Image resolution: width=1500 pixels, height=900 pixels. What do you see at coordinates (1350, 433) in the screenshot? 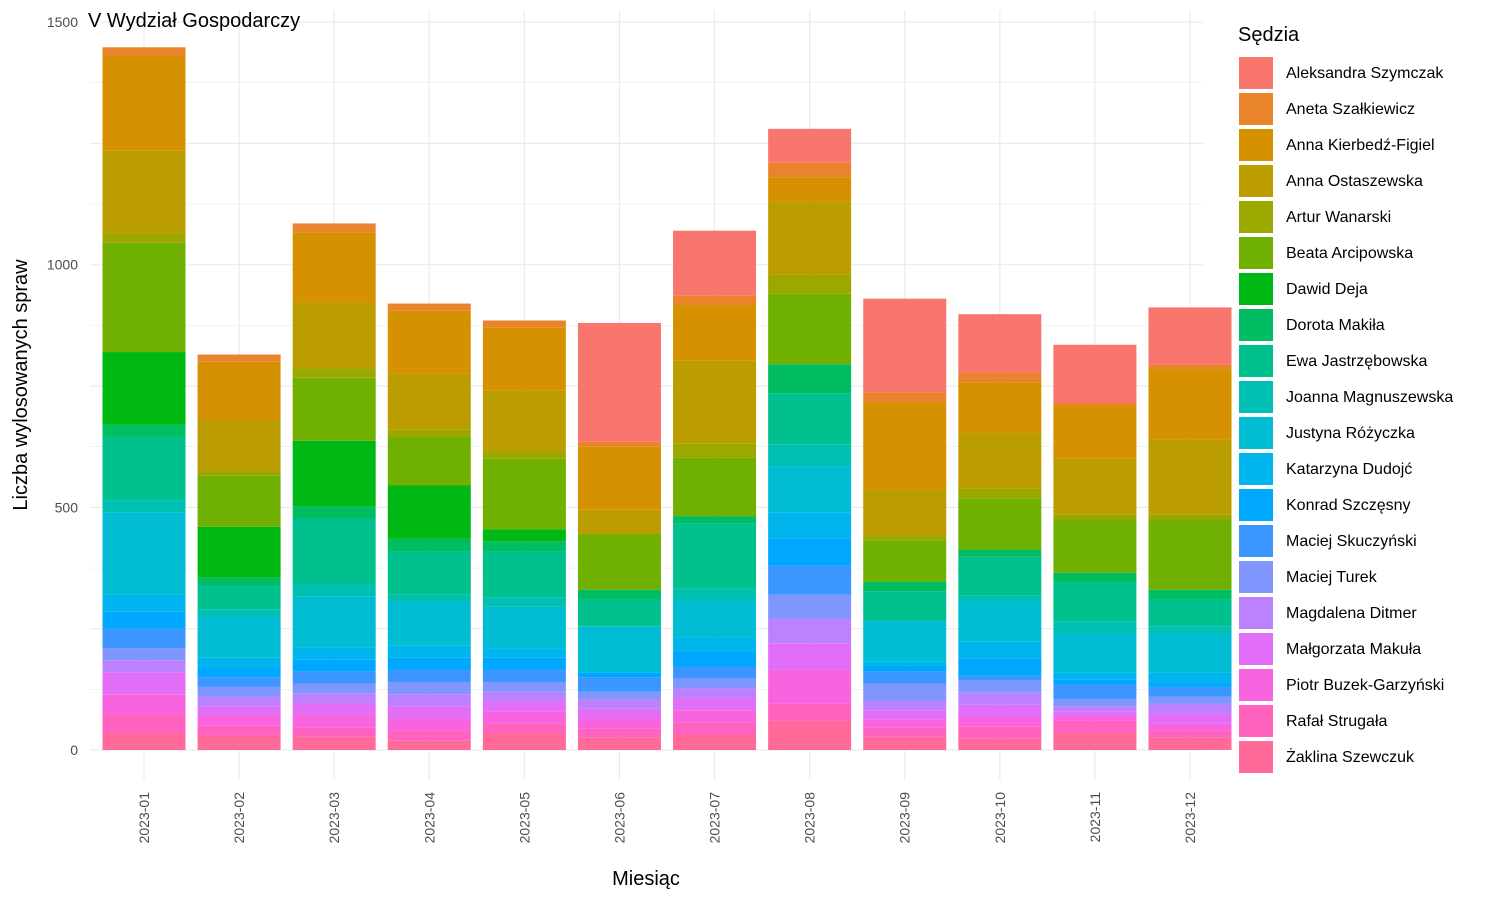
I see `legend-label: Justyna Różyczka` at bounding box center [1350, 433].